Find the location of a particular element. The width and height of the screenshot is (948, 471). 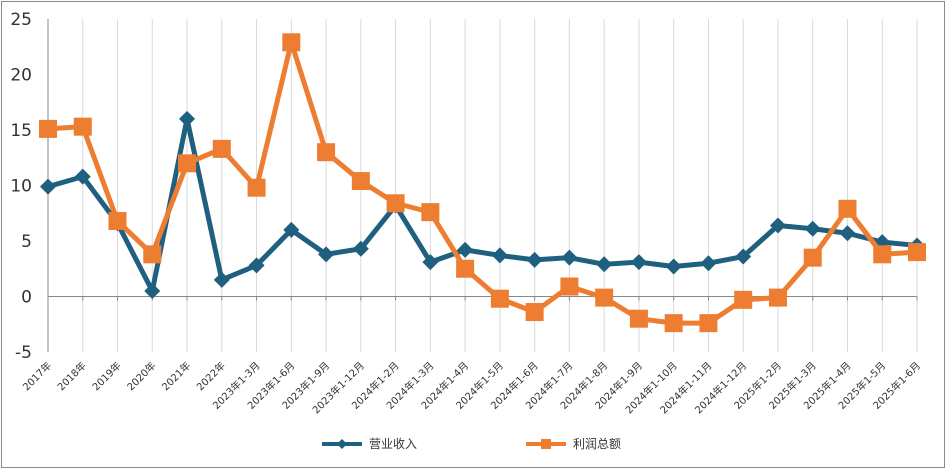

y-axis-tick-labels: -5 0 5 10 15 20 25 is located at coordinates (21, 186).